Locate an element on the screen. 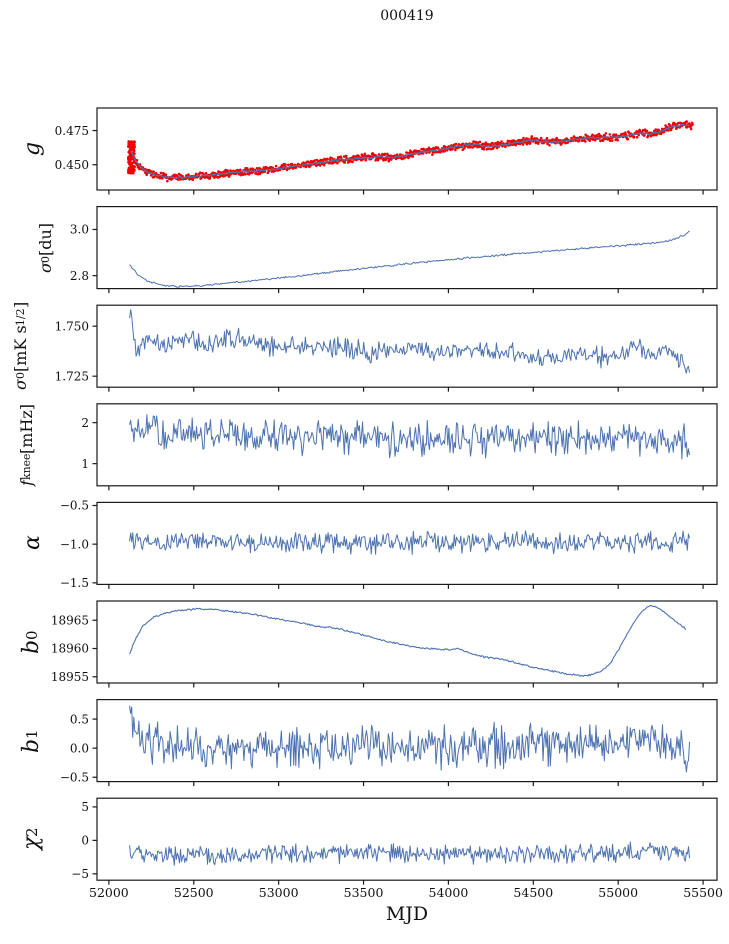 The image size is (729, 944). panel-b0: 18955 18960 18965 is located at coordinates (384, 644).